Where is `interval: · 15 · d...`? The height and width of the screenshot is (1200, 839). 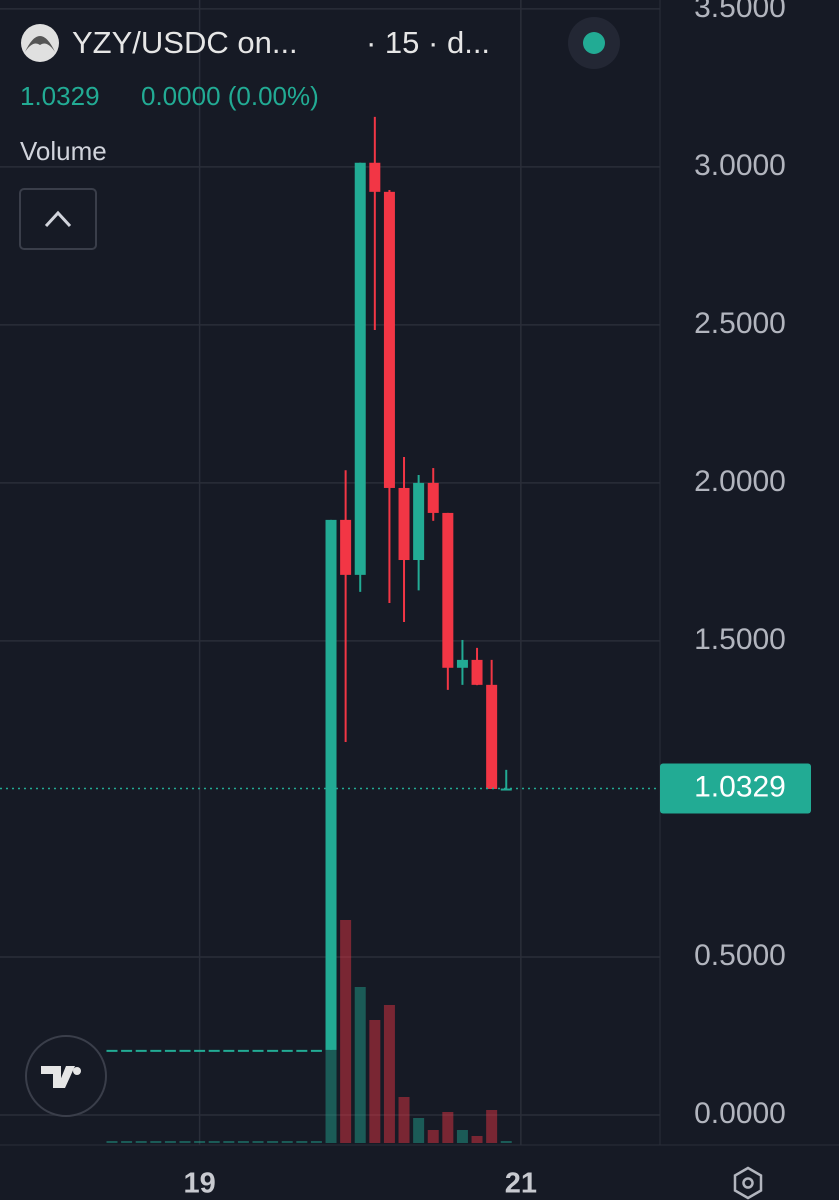 interval: · 15 · d... is located at coordinates (428, 42).